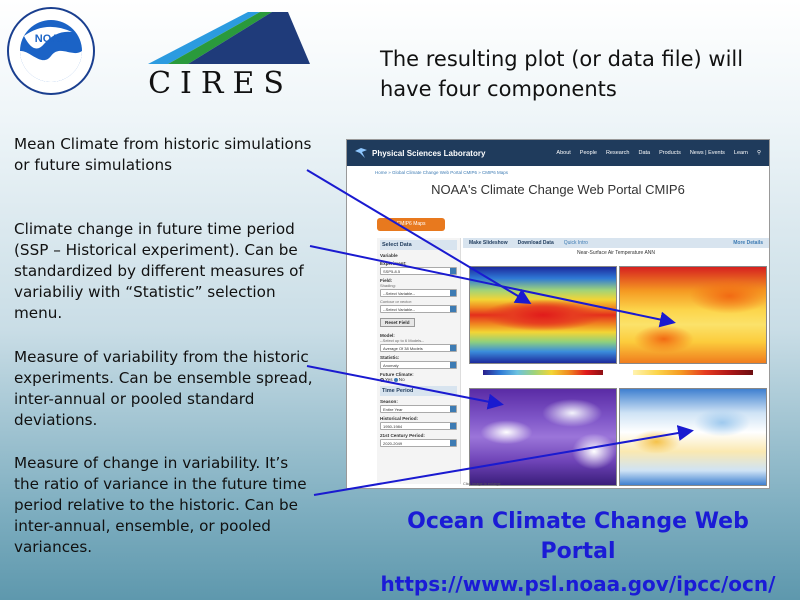  Describe the element at coordinates (51, 51) in the screenshot. I see `noaa-logo: NOAA` at that location.